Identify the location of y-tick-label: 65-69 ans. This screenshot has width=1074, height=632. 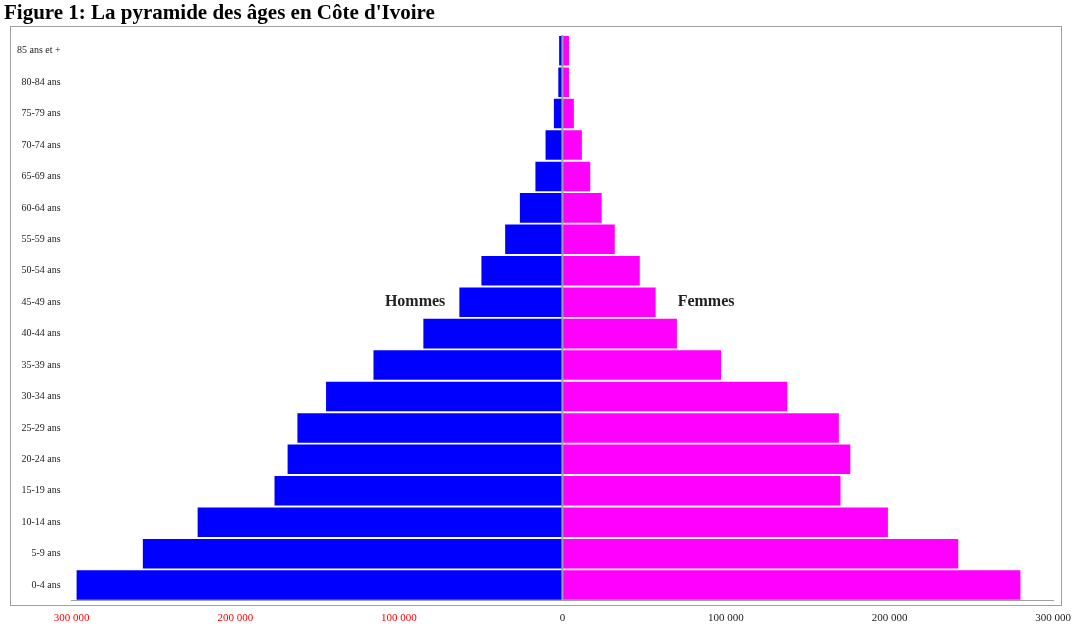
(41, 176).